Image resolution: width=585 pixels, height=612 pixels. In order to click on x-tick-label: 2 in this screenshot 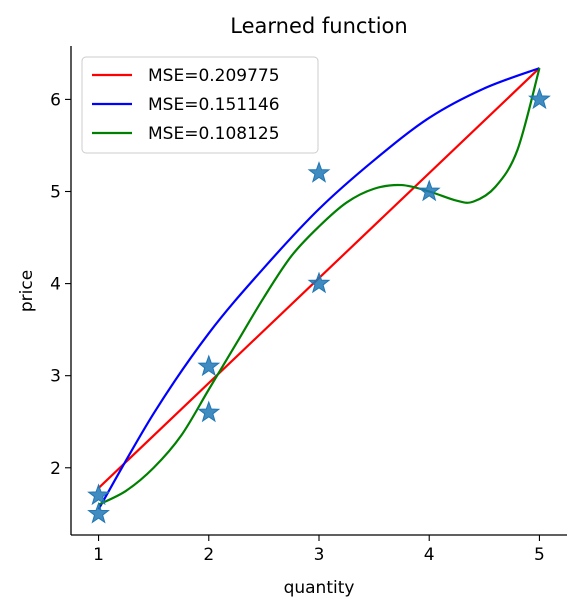, I will do `click(208, 555)`.